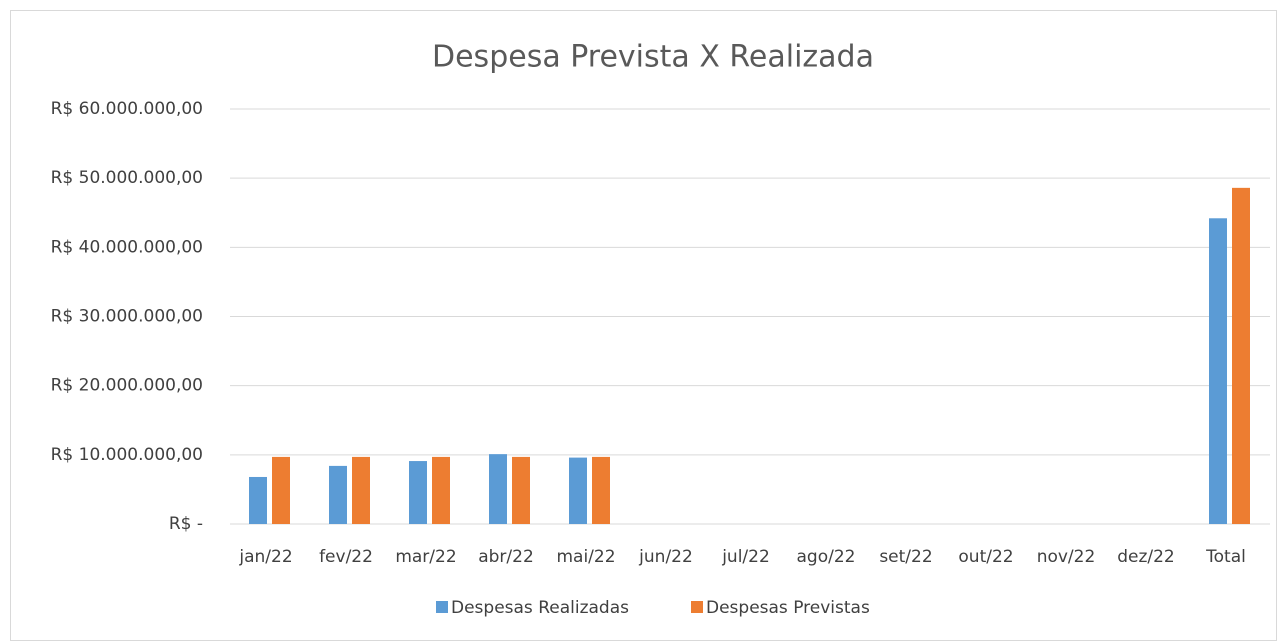 The width and height of the screenshot is (1287, 641). Describe the element at coordinates (665, 557) in the screenshot. I see `x-tick-label: jun/22` at that location.